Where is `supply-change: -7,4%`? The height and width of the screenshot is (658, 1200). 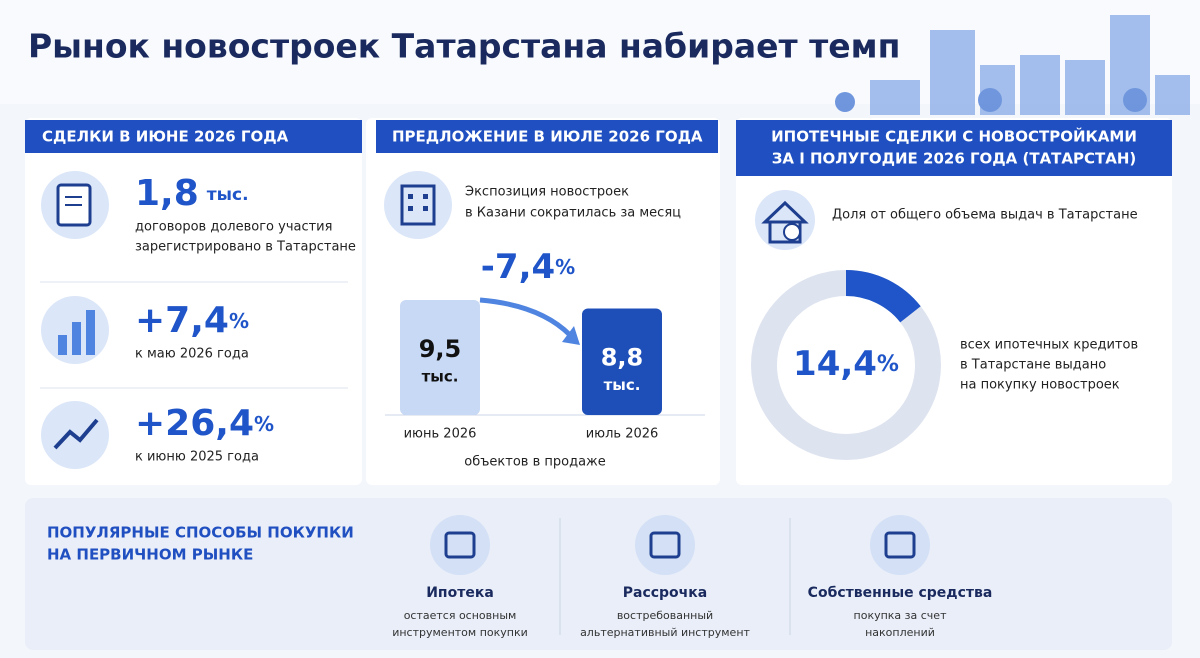
supply-change: -7,4% is located at coordinates (528, 267).